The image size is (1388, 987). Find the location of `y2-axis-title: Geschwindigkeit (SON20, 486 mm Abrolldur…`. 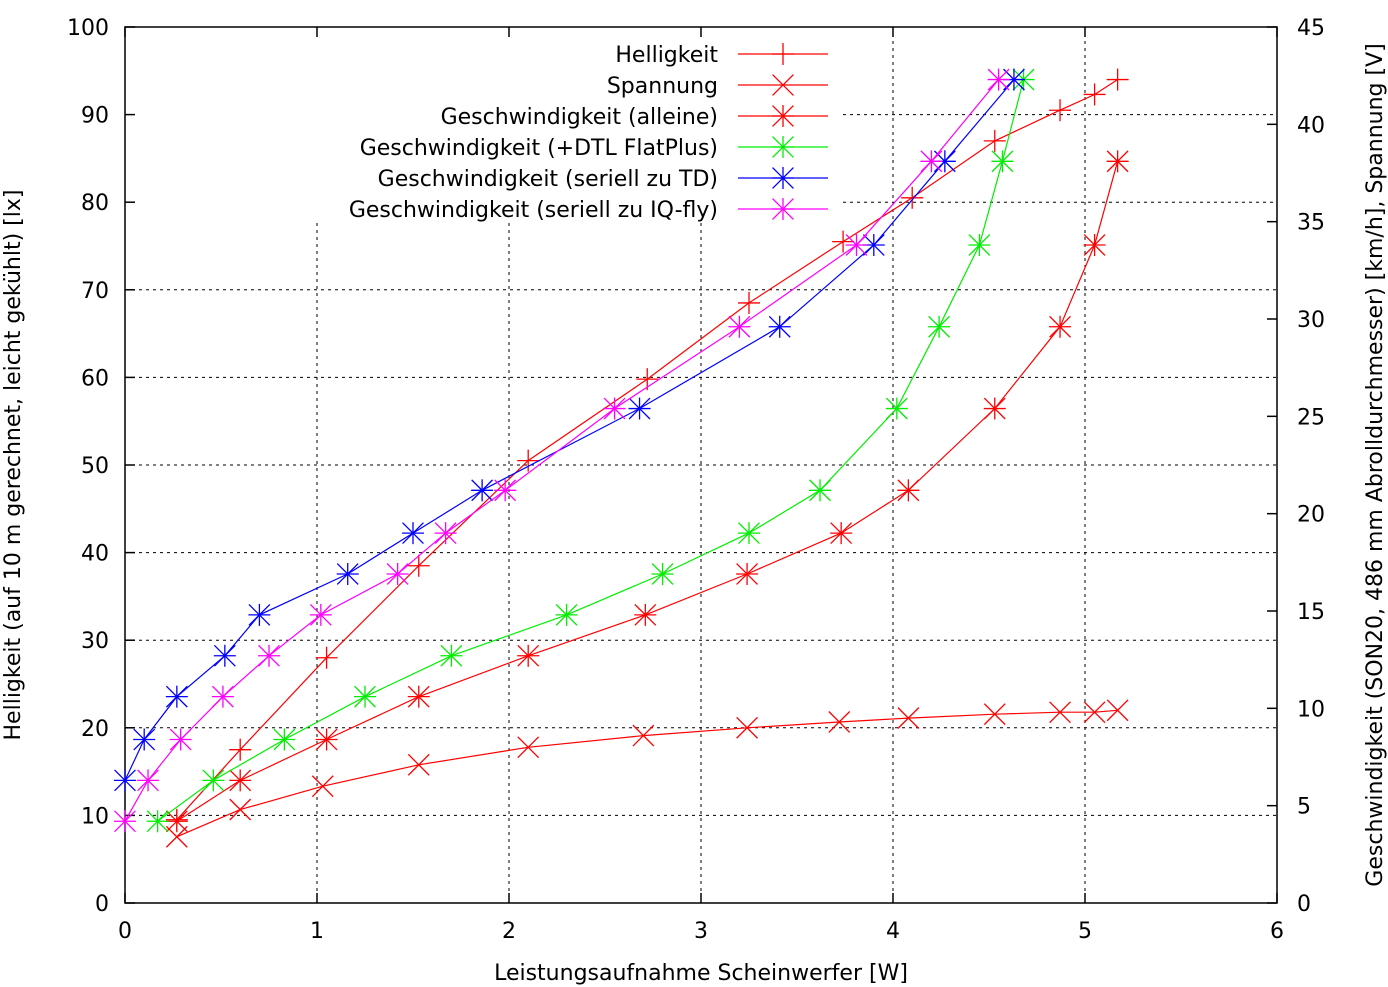

y2-axis-title: Geschwindigkeit (SON20, 486 mm Abrolldur… is located at coordinates (1375, 464).